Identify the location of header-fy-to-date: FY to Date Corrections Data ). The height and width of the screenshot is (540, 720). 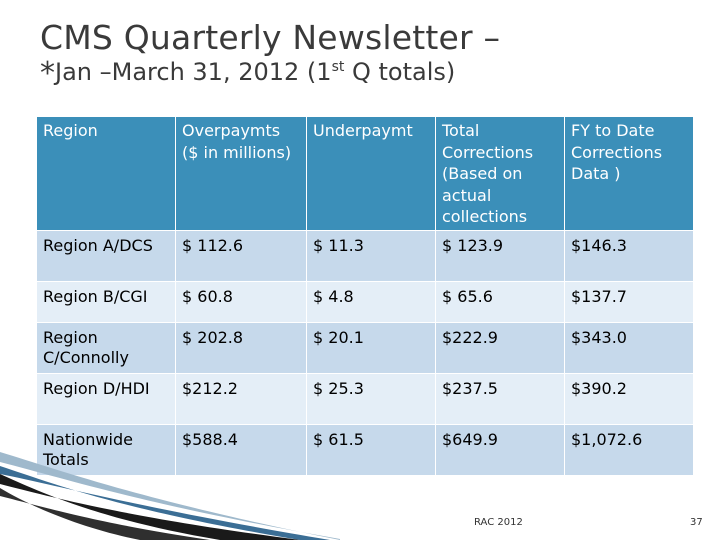
(629, 173).